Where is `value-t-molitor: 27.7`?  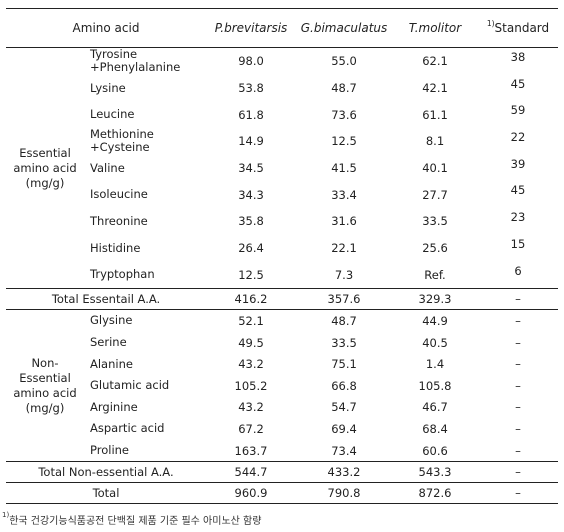 value-t-molitor: 27.7 is located at coordinates (435, 194).